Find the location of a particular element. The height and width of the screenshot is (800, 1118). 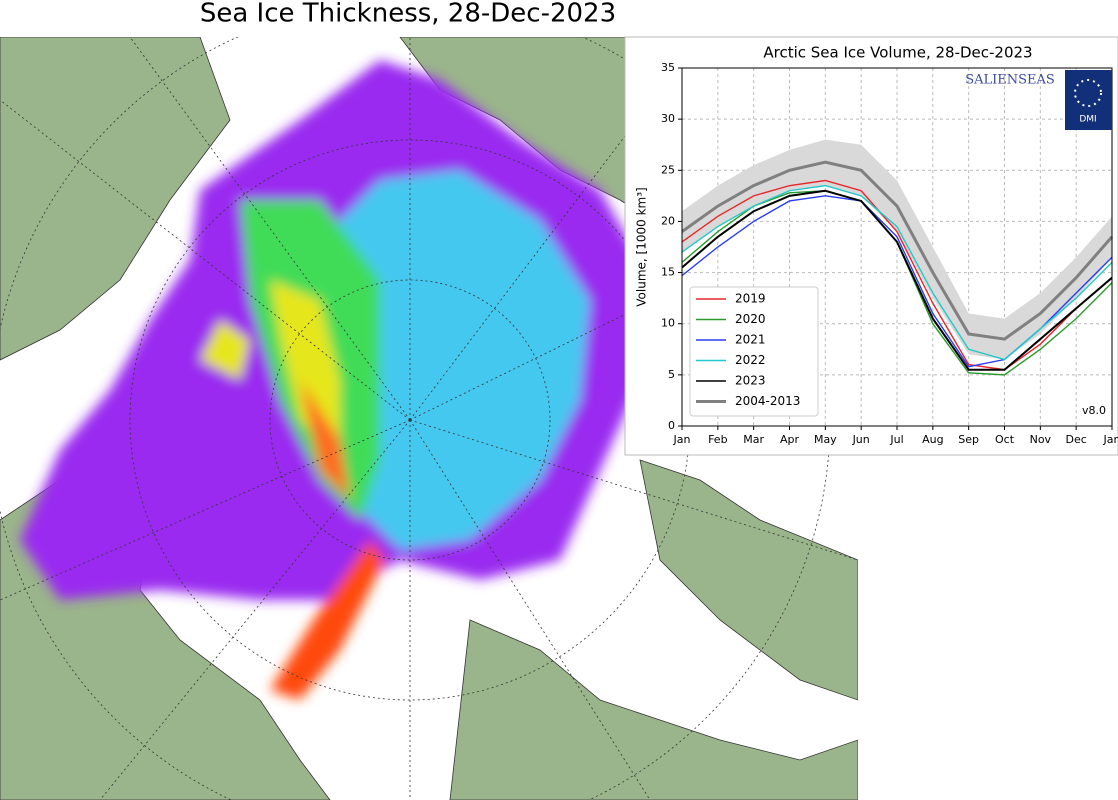

x-tick-label: Dec is located at coordinates (1076, 439).